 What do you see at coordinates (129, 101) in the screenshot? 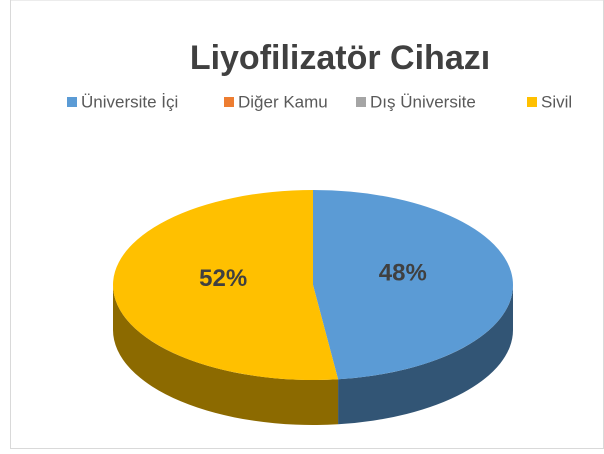
I see `legend-label: Üniversite İçi` at bounding box center [129, 101].